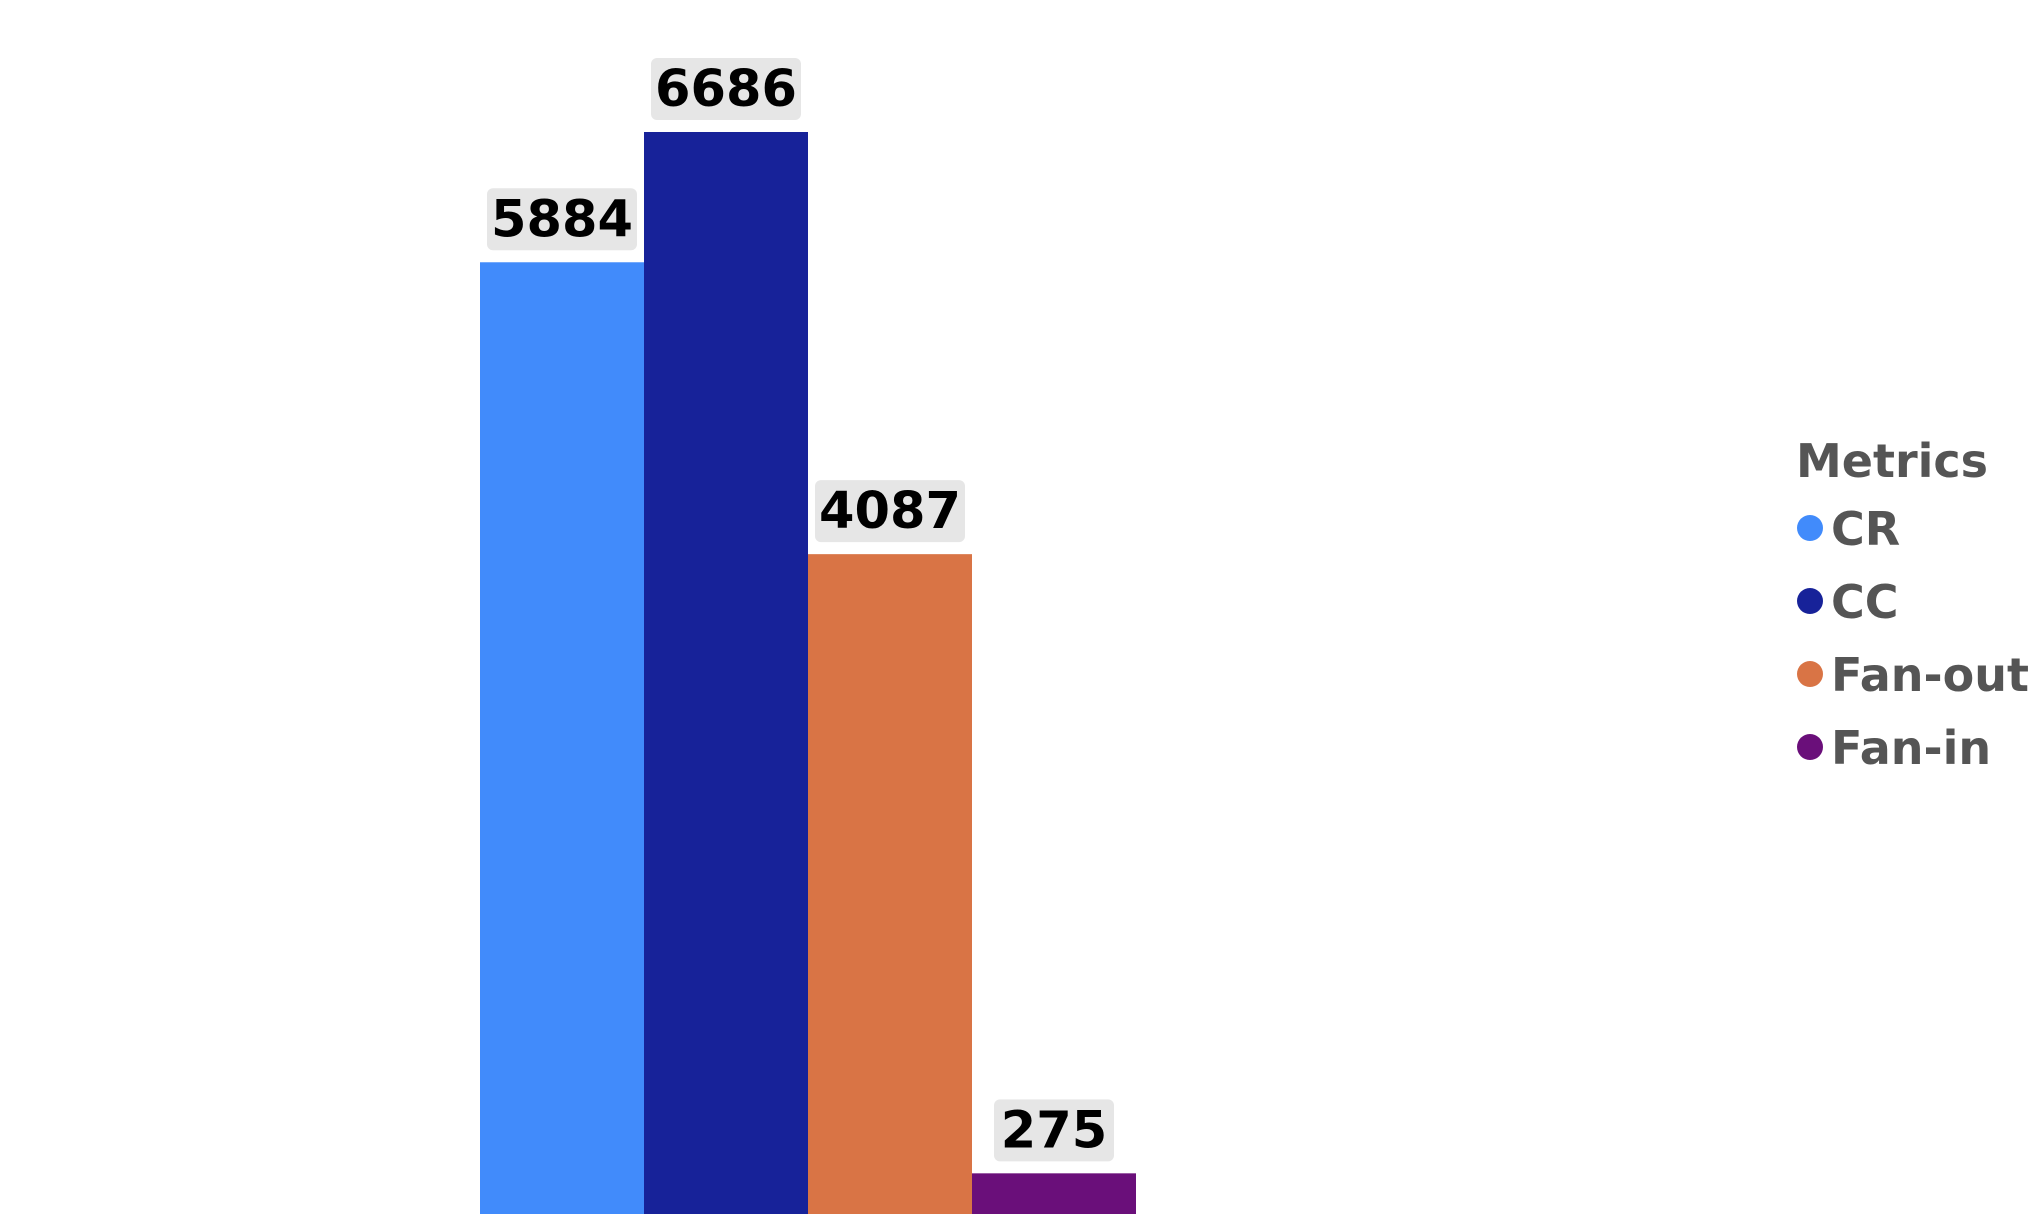 This screenshot has height=1214, width=2030. What do you see at coordinates (1810, 601) in the screenshot?
I see `legend-marker-cc` at bounding box center [1810, 601].